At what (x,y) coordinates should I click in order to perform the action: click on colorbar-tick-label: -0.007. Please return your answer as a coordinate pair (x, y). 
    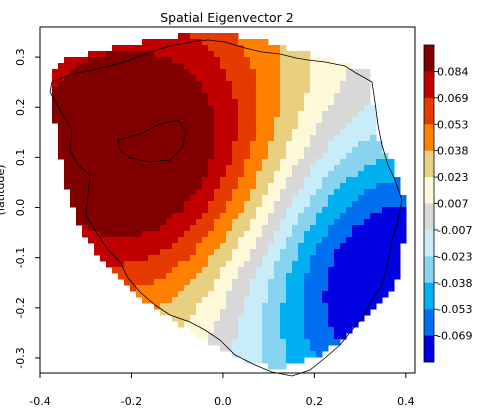
    Looking at the image, I should click on (454, 230).